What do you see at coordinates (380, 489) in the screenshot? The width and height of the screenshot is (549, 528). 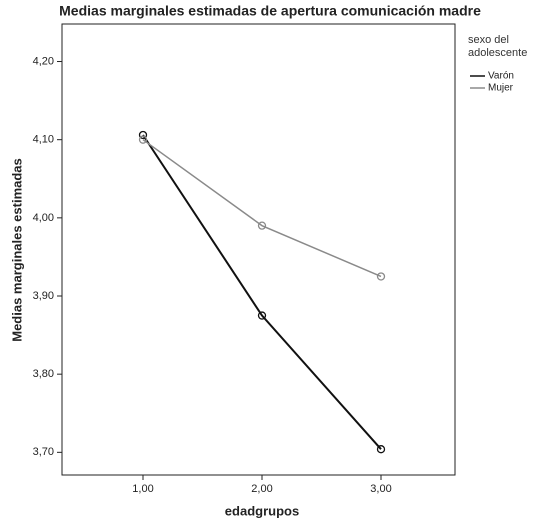 I see `x-tick-label: 3,00` at bounding box center [380, 489].